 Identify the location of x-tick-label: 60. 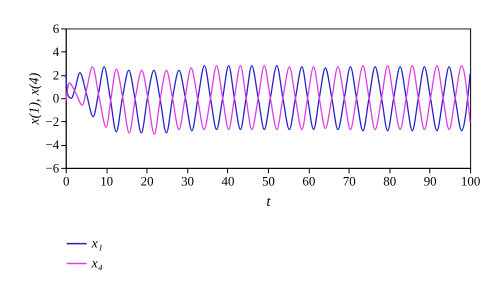
(309, 180).